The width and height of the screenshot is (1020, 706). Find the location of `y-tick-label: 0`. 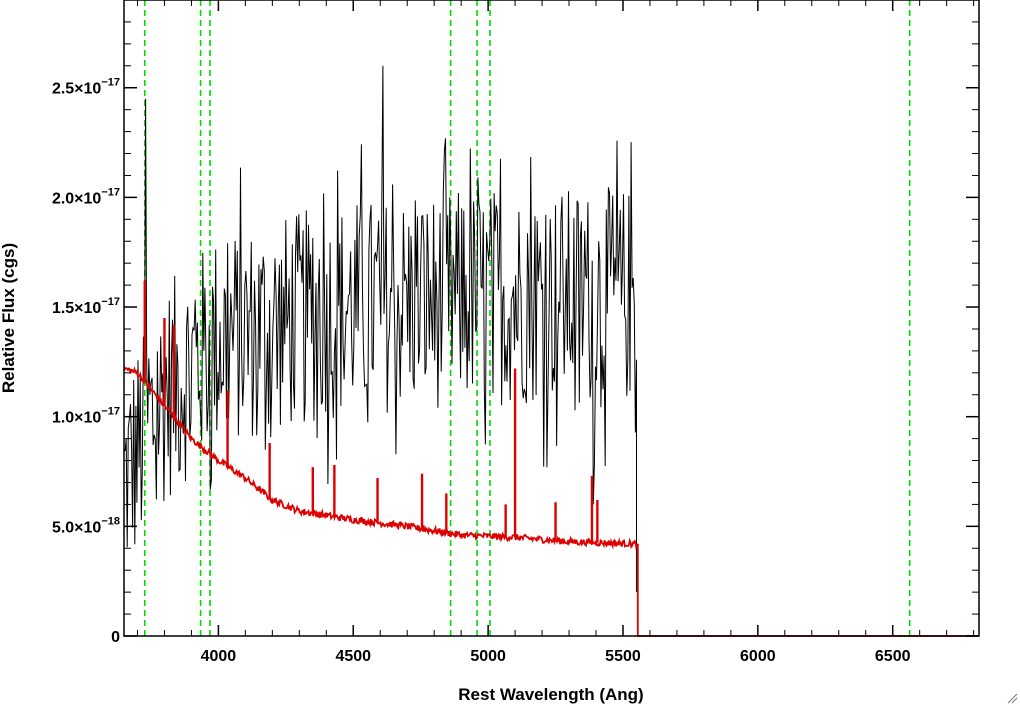

y-tick-label: 0 is located at coordinates (115, 637).